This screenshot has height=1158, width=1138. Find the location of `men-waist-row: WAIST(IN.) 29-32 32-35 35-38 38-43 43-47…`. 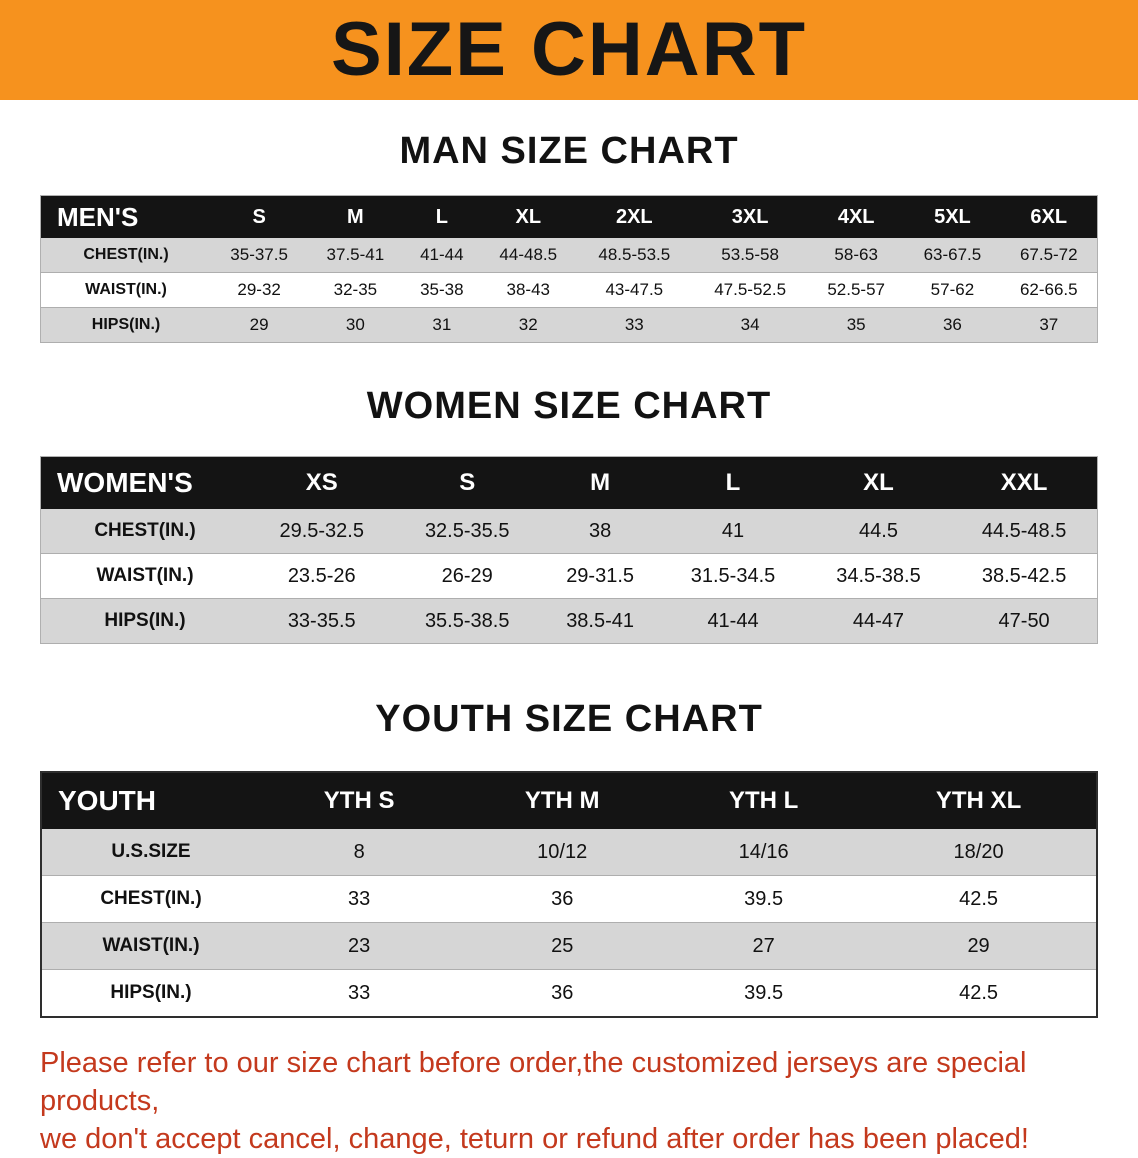

men-waist-row: WAIST(IN.) 29-32 32-35 35-38 38-43 43-47… is located at coordinates (569, 290).